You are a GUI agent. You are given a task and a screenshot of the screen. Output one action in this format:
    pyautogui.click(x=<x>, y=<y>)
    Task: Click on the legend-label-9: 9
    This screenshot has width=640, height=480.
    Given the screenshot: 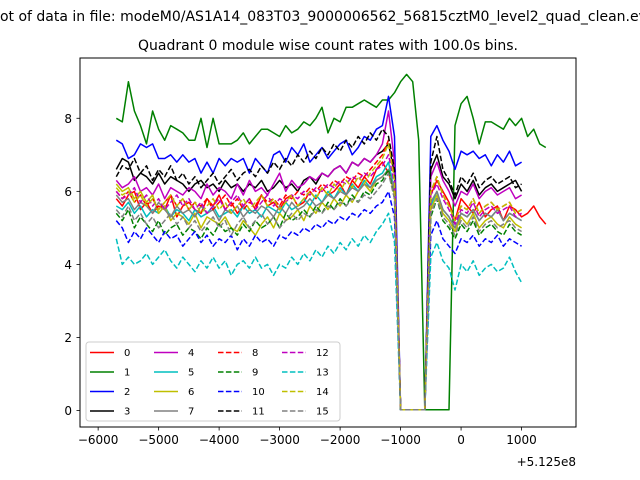 What is the action you would take?
    pyautogui.click(x=255, y=373)
    